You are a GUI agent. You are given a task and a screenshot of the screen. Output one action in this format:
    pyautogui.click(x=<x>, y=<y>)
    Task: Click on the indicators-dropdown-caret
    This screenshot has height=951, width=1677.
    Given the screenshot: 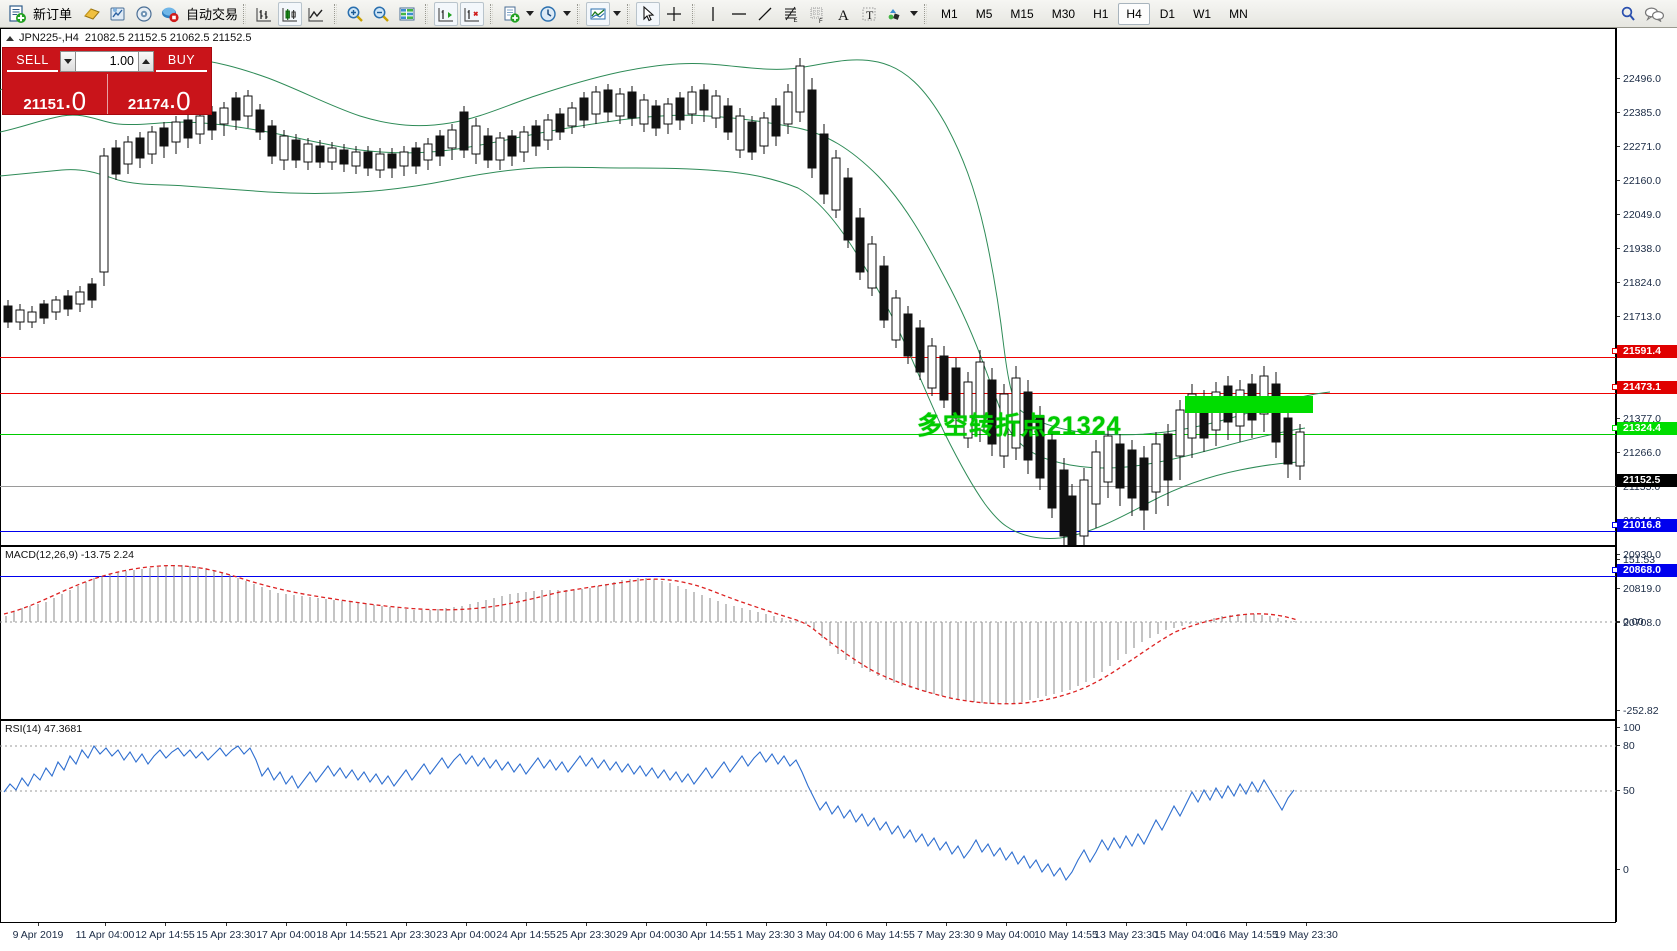 What is the action you would take?
    pyautogui.click(x=616, y=14)
    